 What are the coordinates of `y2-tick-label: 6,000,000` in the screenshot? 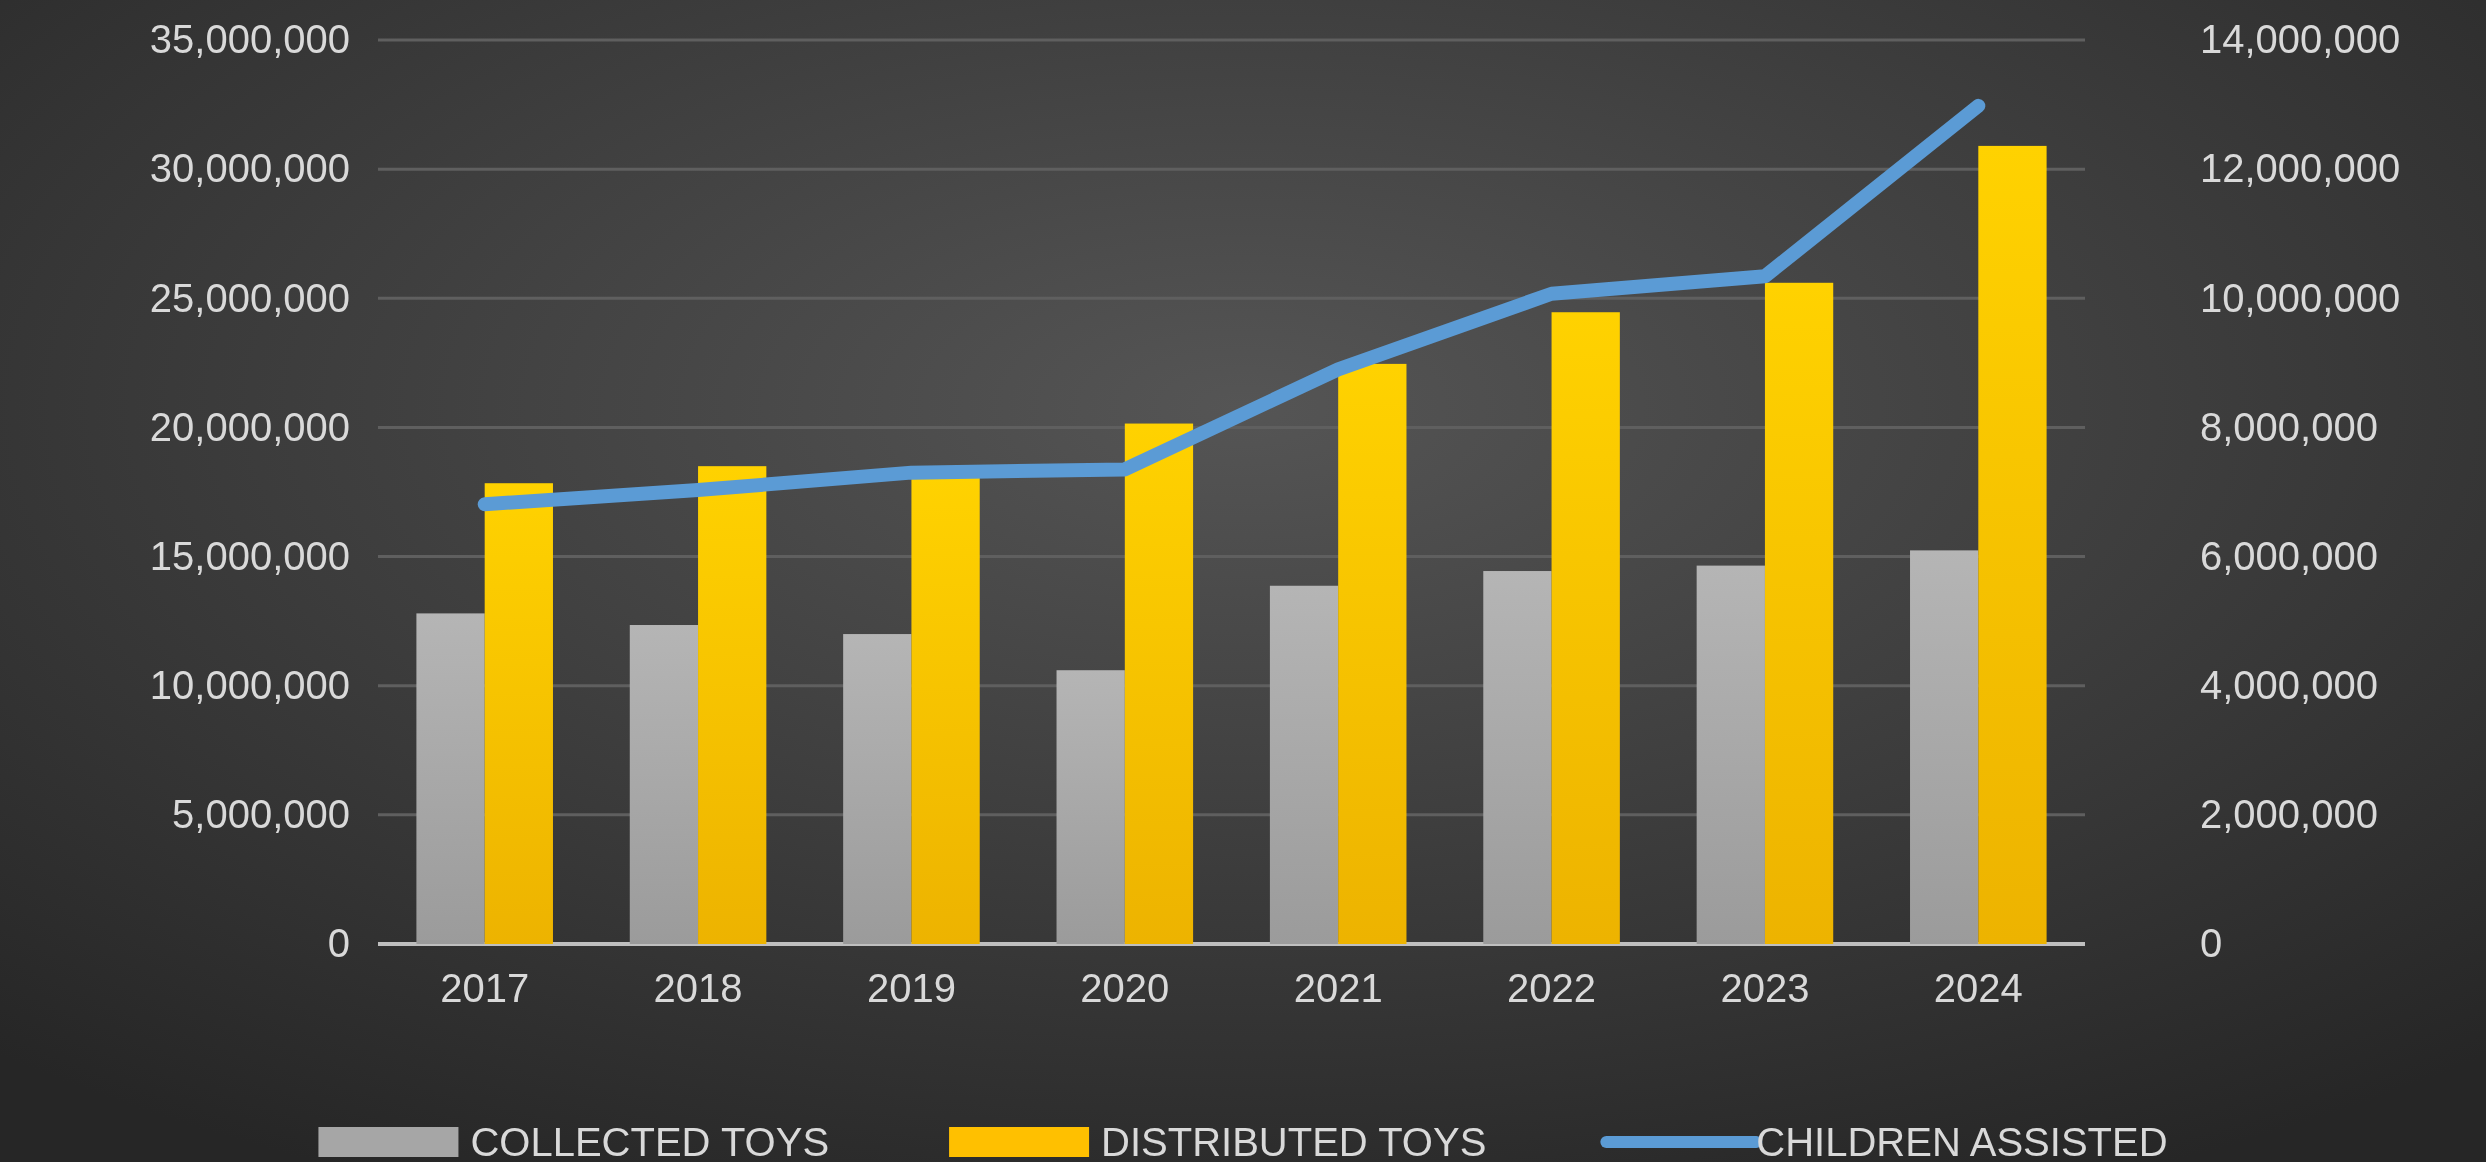 It's located at (2289, 555).